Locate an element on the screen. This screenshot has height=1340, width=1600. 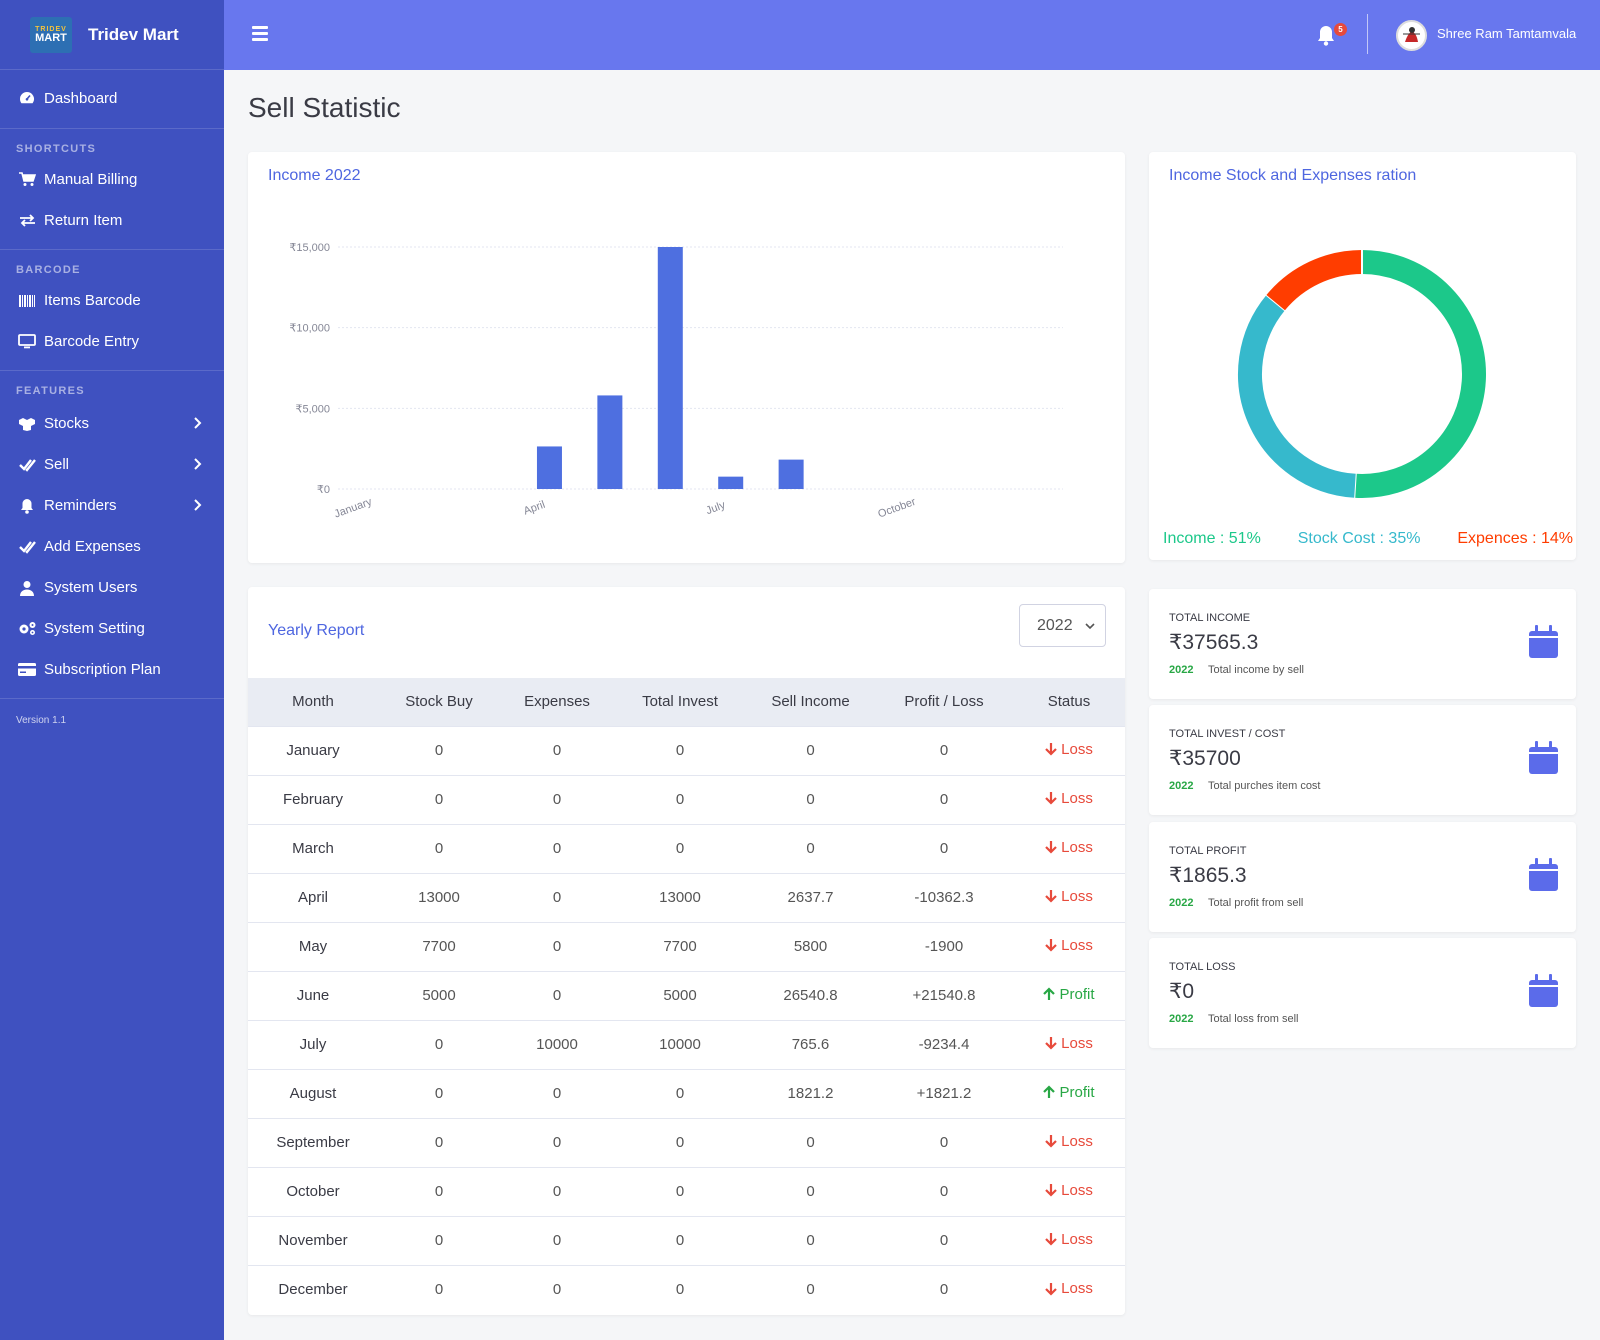
month-cell: December is located at coordinates (313, 1290).